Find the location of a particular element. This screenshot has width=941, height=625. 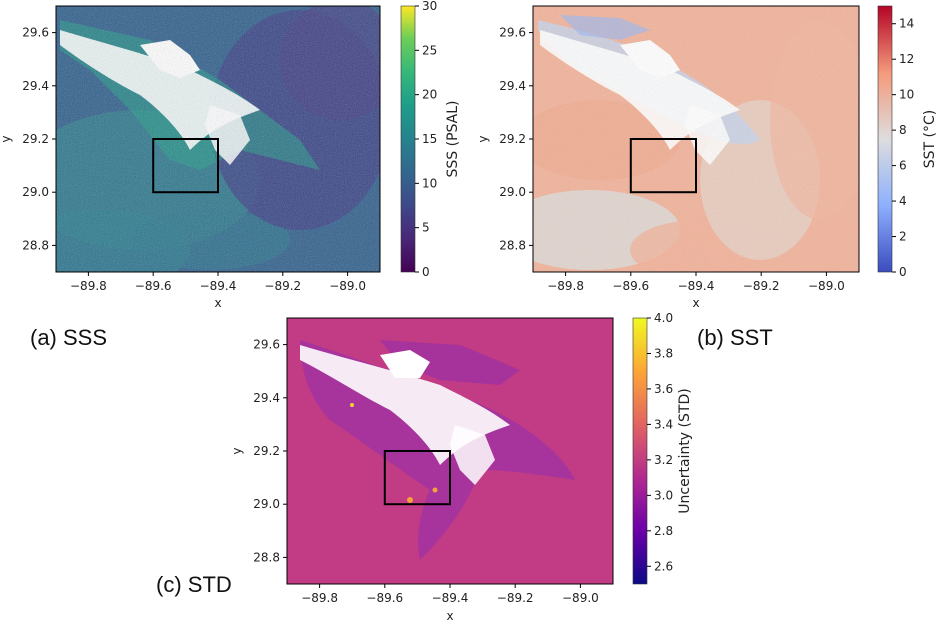

sss-colorbar-tick-label: 0 is located at coordinates (426, 272).